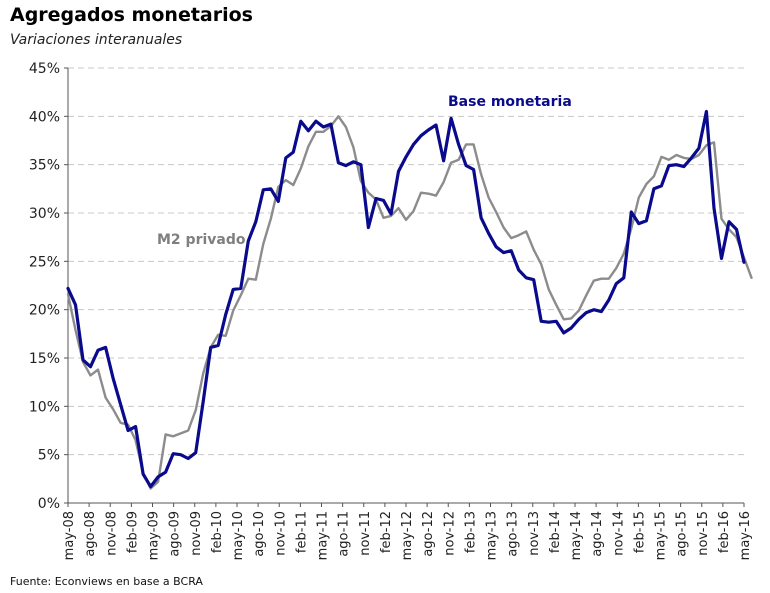 The height and width of the screenshot is (593, 770). What do you see at coordinates (44, 69) in the screenshot?
I see `y-tick-label: 45%` at bounding box center [44, 69].